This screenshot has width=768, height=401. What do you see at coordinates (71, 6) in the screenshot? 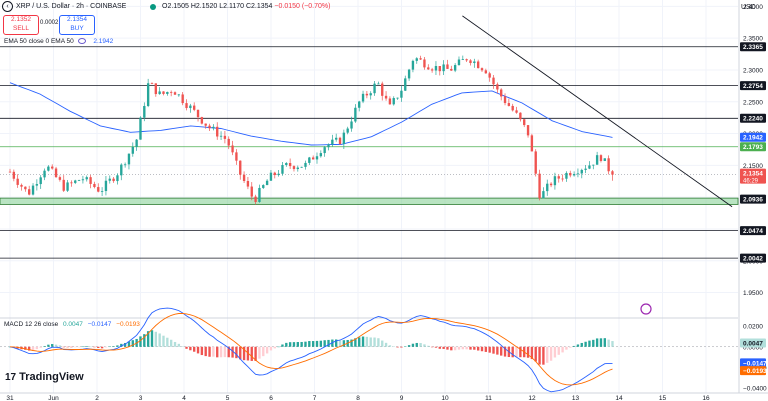
I see `symbol-title: XRP / U.S. Dollar · 2h · COINBASE` at bounding box center [71, 6].